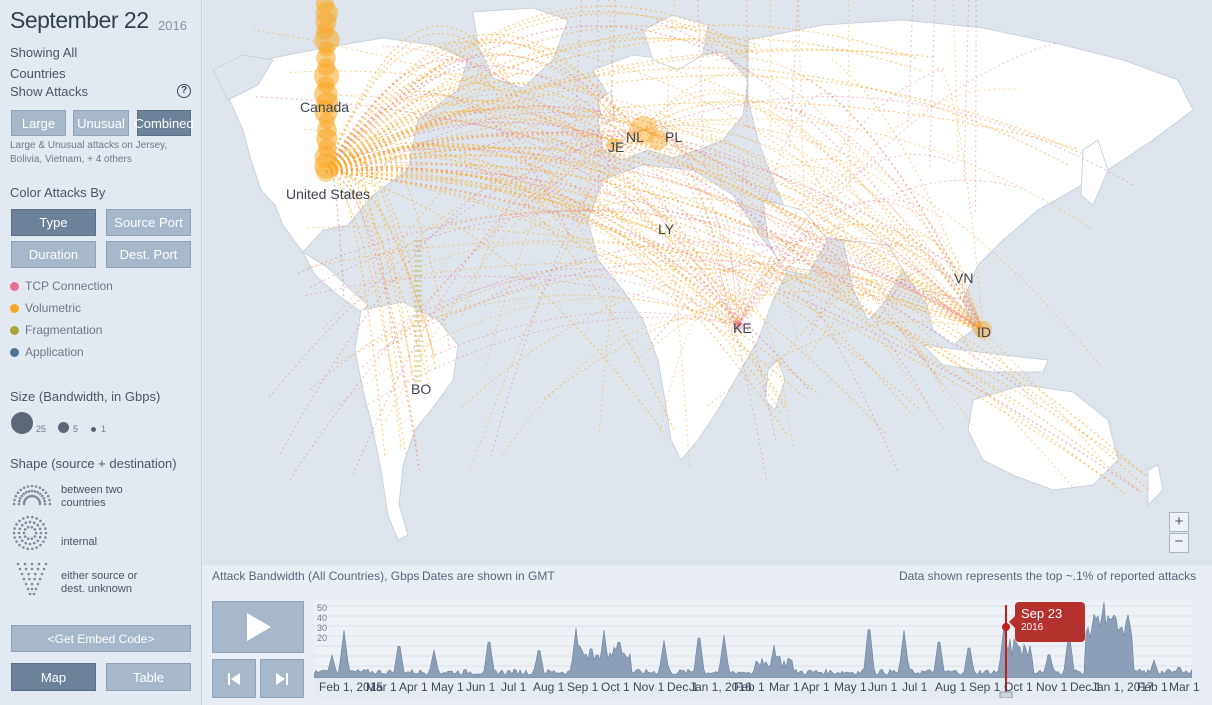 This screenshot has width=1212, height=705. What do you see at coordinates (38, 73) in the screenshot?
I see `country-filter-value: Countries` at bounding box center [38, 73].